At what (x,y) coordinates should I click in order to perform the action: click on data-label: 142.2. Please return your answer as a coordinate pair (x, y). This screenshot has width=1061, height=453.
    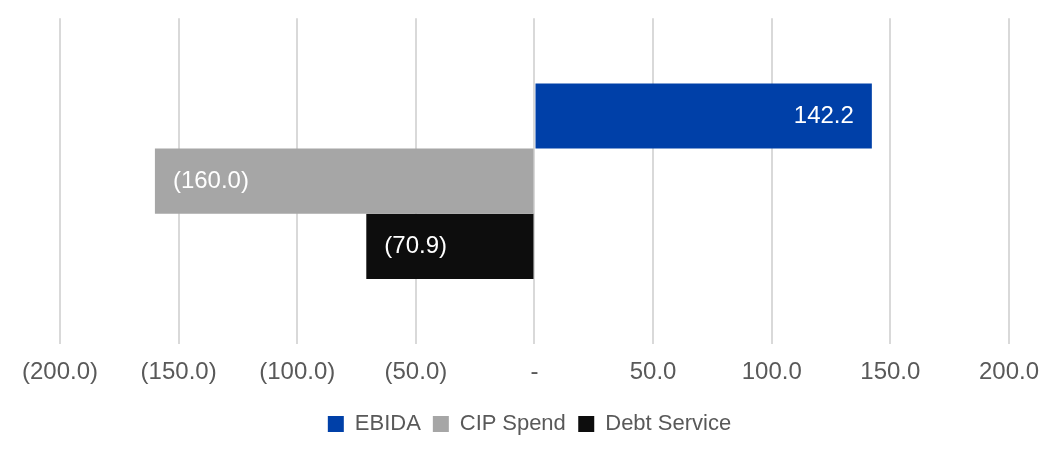
    Looking at the image, I should click on (823, 114).